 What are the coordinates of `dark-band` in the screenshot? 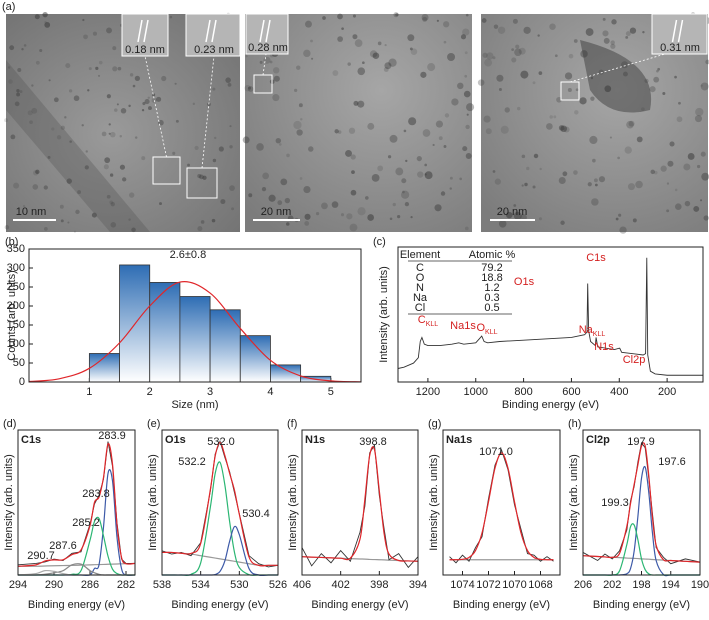 It's located at (78, 146).